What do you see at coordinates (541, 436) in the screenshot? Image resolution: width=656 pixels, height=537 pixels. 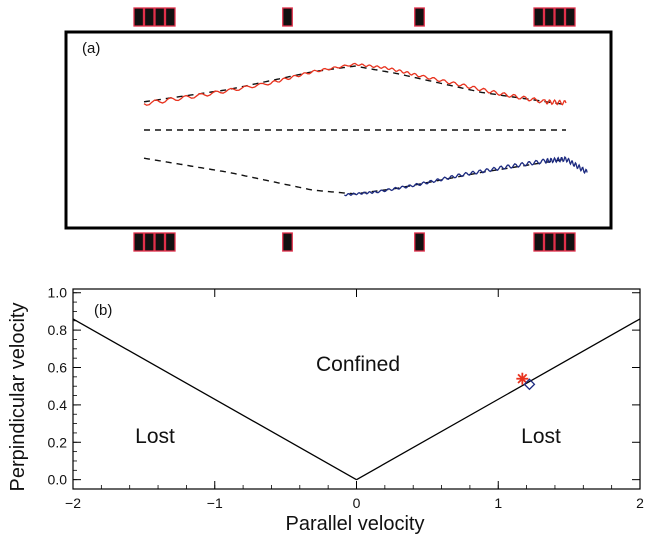 I see `label-lost-right: Lost` at bounding box center [541, 436].